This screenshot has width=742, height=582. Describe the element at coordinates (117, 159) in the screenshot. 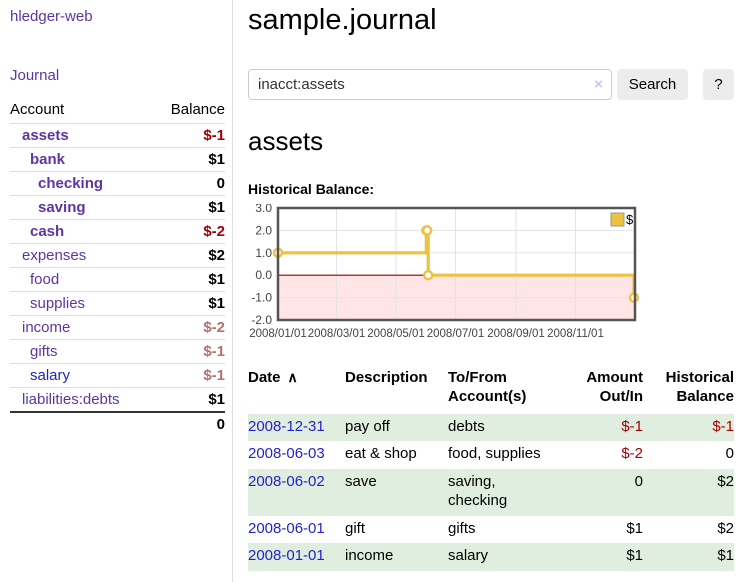

I see `account-row: bank $1` at that location.